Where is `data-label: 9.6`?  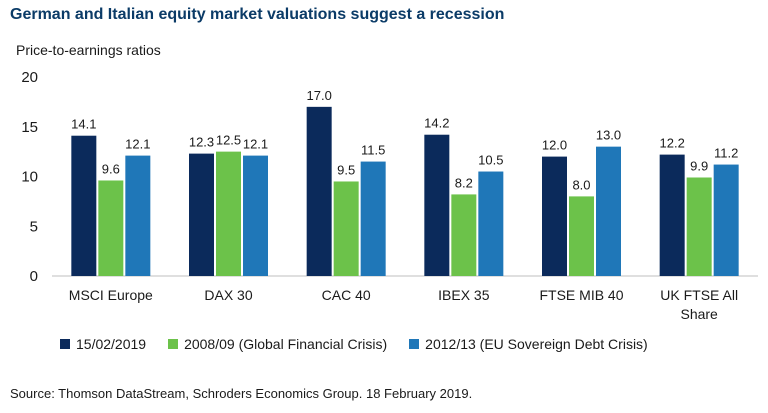 data-label: 9.6 is located at coordinates (111, 168).